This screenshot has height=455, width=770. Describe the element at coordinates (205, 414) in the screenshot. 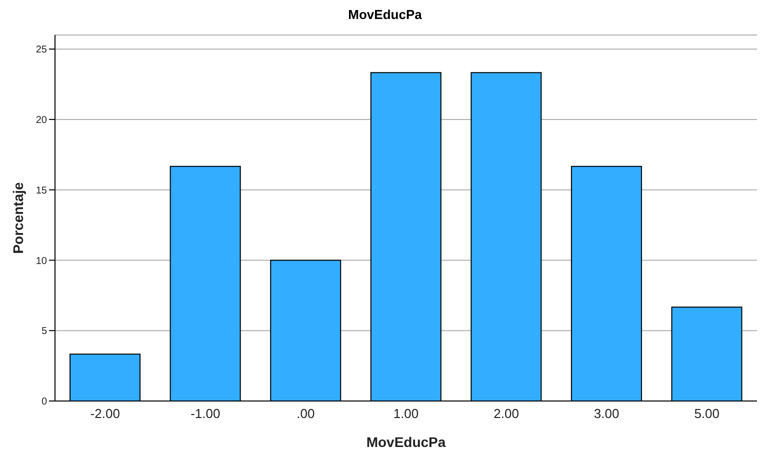

I see `x-tick-label: -1.00` at that location.